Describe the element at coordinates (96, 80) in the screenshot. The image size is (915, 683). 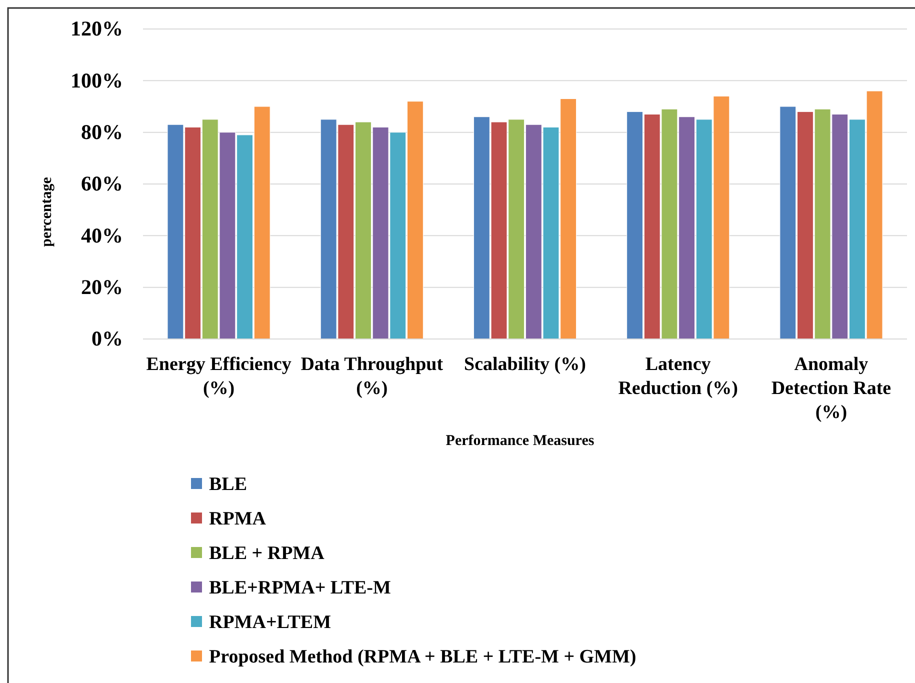
I see `y-tick-label: 100%` at that location.